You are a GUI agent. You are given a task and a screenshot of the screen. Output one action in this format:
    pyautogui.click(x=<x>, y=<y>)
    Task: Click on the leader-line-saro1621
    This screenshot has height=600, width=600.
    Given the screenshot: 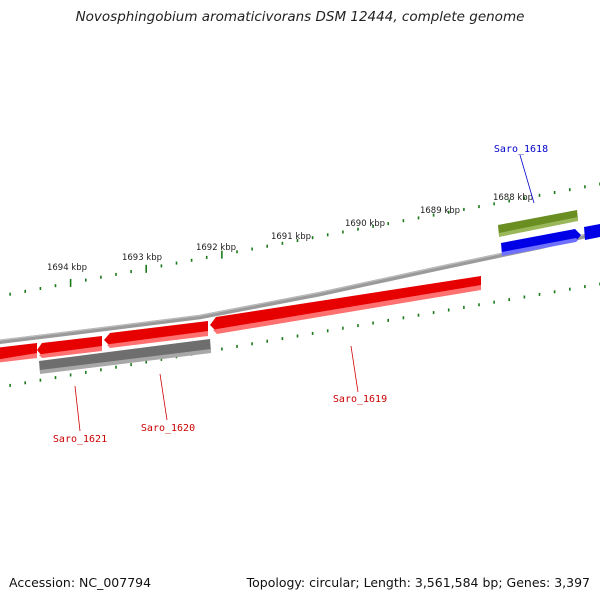 What is the action you would take?
    pyautogui.click(x=77, y=408)
    